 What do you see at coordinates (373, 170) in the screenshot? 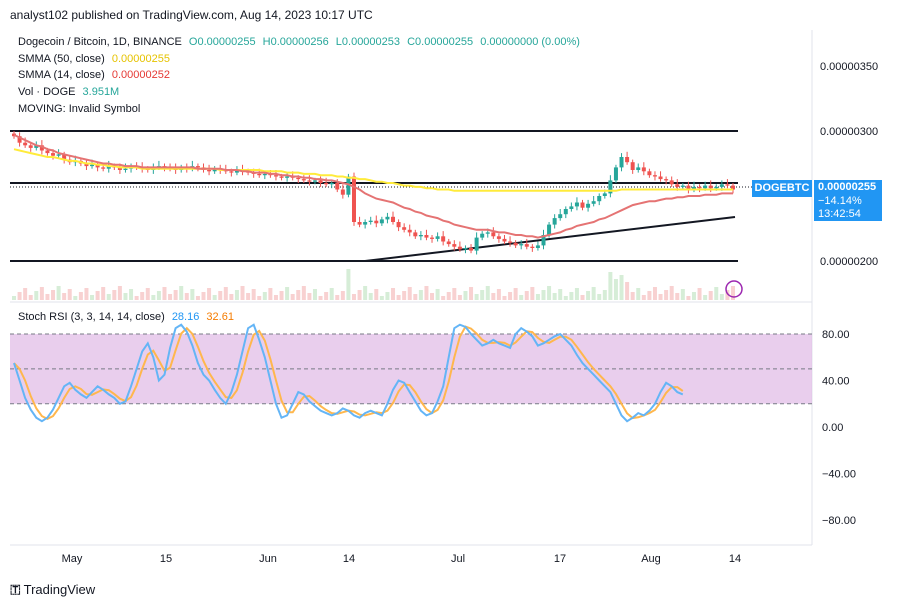
I see `smma50-line` at bounding box center [373, 170].